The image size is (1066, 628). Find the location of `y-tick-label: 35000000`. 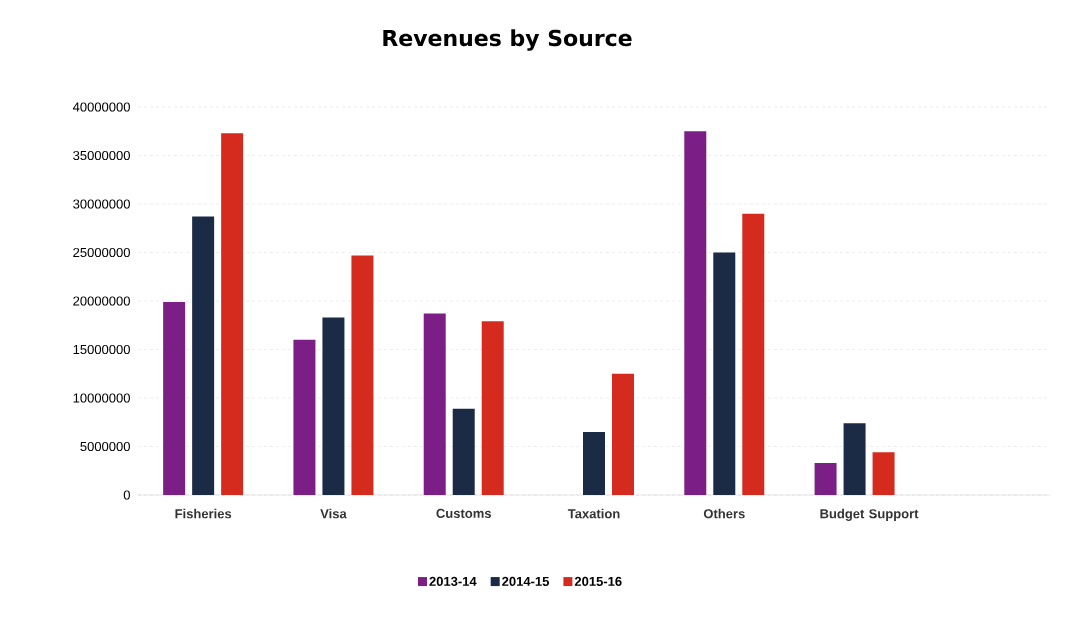

y-tick-label: 35000000 is located at coordinates (101, 155).